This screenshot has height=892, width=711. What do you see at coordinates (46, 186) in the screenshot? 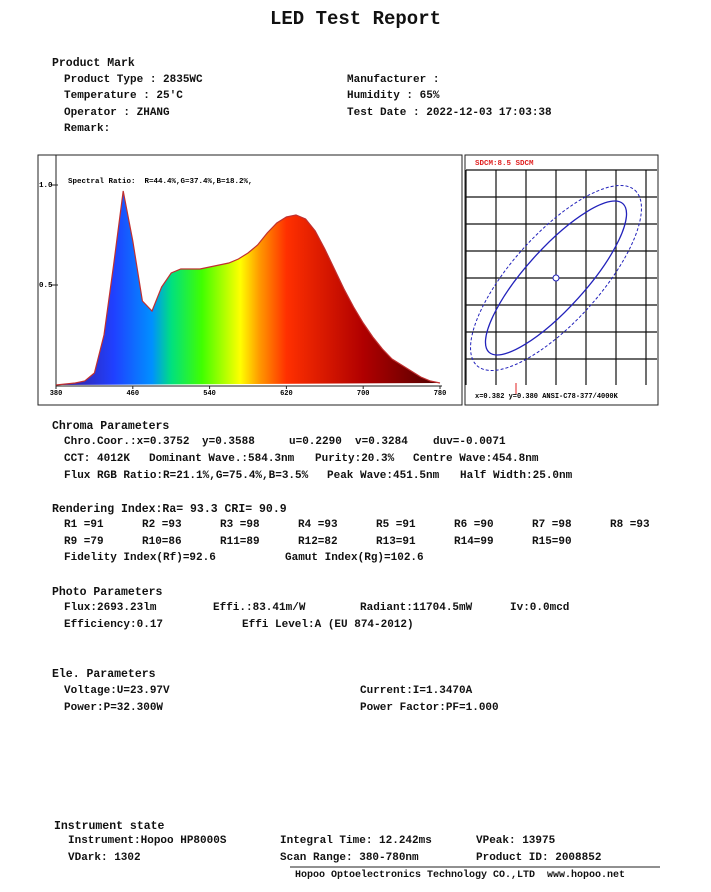
I see `y-tick-label: 1.0` at bounding box center [46, 186].